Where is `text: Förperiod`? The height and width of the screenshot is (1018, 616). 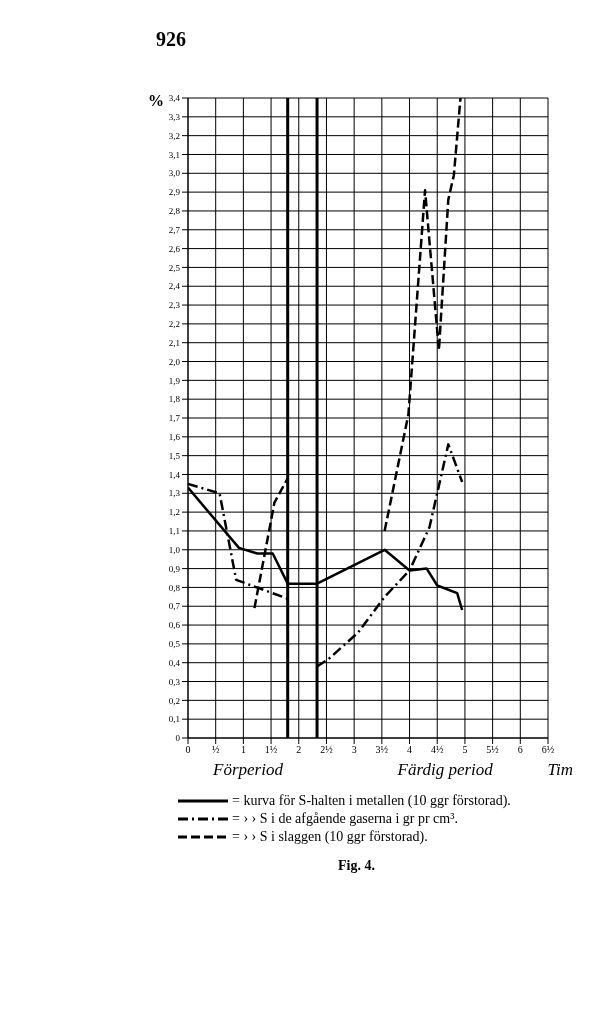
text: Förperiod is located at coordinates (248, 770).